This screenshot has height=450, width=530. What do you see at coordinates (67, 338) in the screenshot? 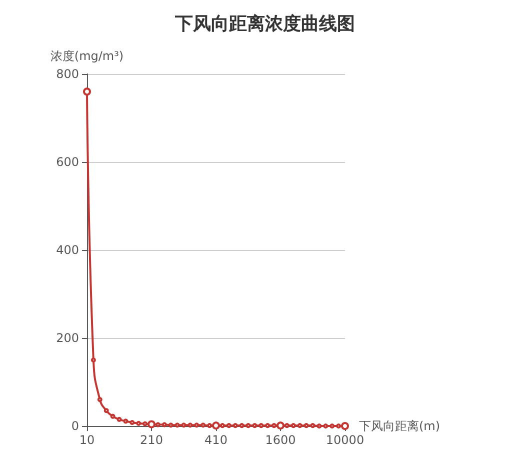
I see `y-tick-label: 200` at bounding box center [67, 338].